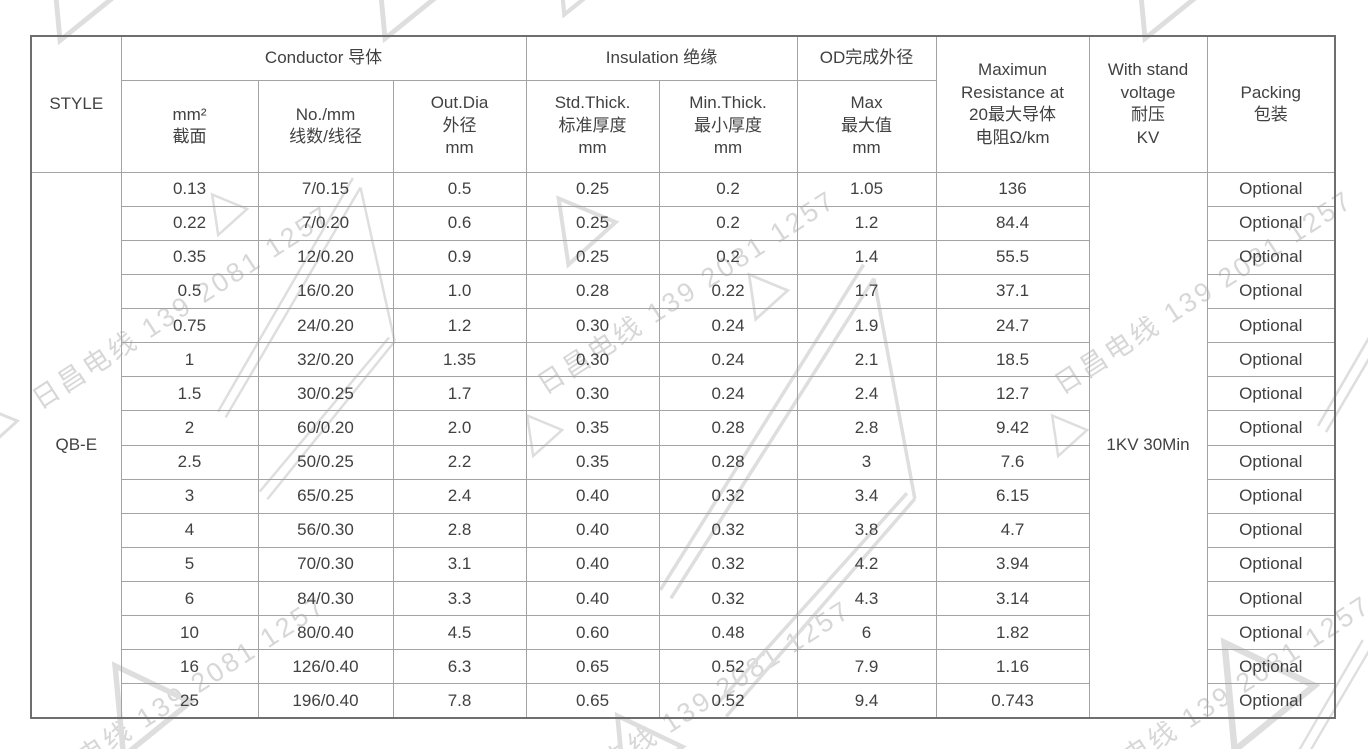 The width and height of the screenshot is (1368, 749). I want to click on table-cell: 4.2, so click(866, 564).